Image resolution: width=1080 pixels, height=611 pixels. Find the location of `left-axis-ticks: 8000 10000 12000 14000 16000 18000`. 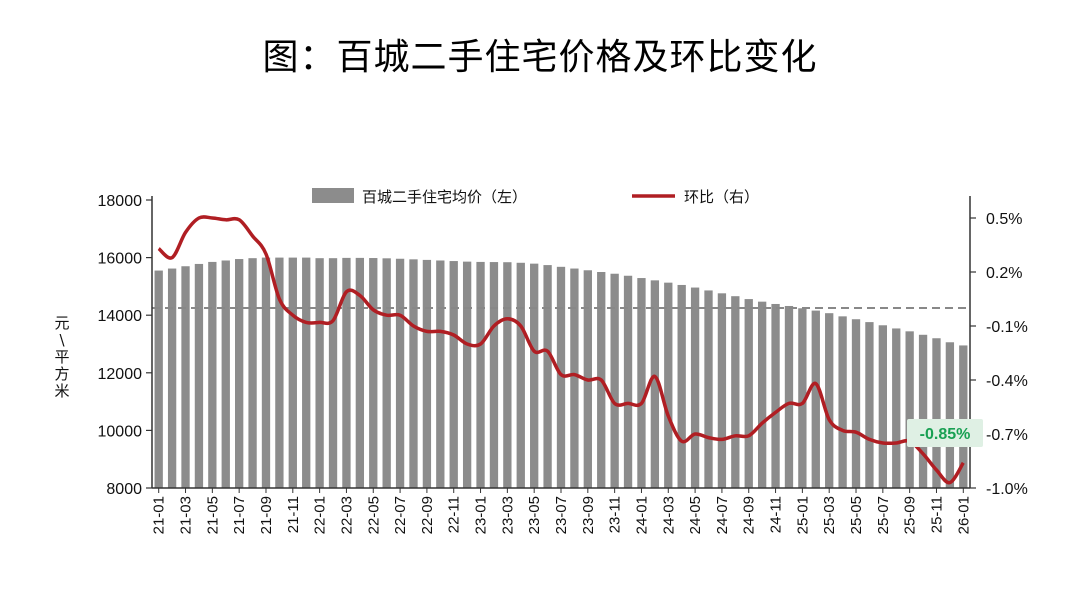

left-axis-ticks: 8000 10000 12000 14000 16000 18000 is located at coordinates (125, 345).